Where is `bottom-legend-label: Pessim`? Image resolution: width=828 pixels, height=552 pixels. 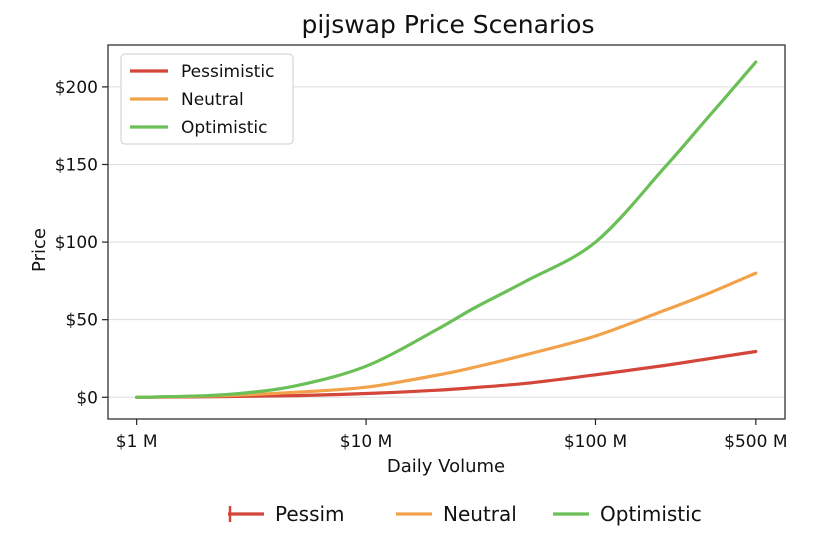 bottom-legend-label: Pessim is located at coordinates (310, 514).